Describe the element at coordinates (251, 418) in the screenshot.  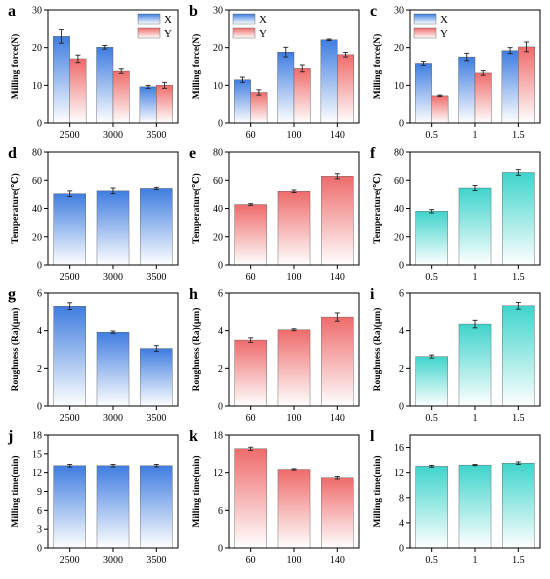
I see `x-tick-label: 60` at that location.